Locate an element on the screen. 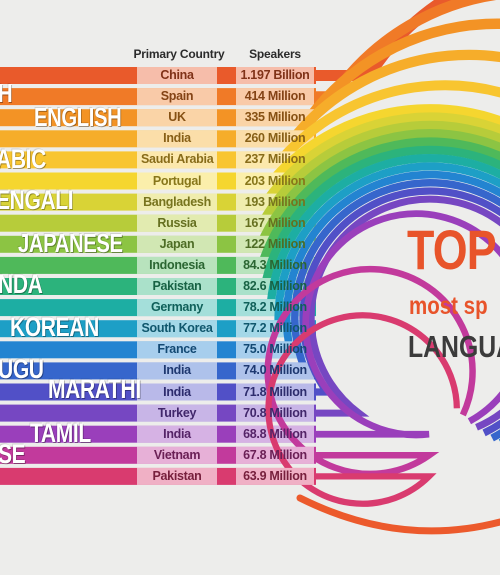 The image size is (500, 575). country-cell: Saudi Arabia is located at coordinates (177, 159).